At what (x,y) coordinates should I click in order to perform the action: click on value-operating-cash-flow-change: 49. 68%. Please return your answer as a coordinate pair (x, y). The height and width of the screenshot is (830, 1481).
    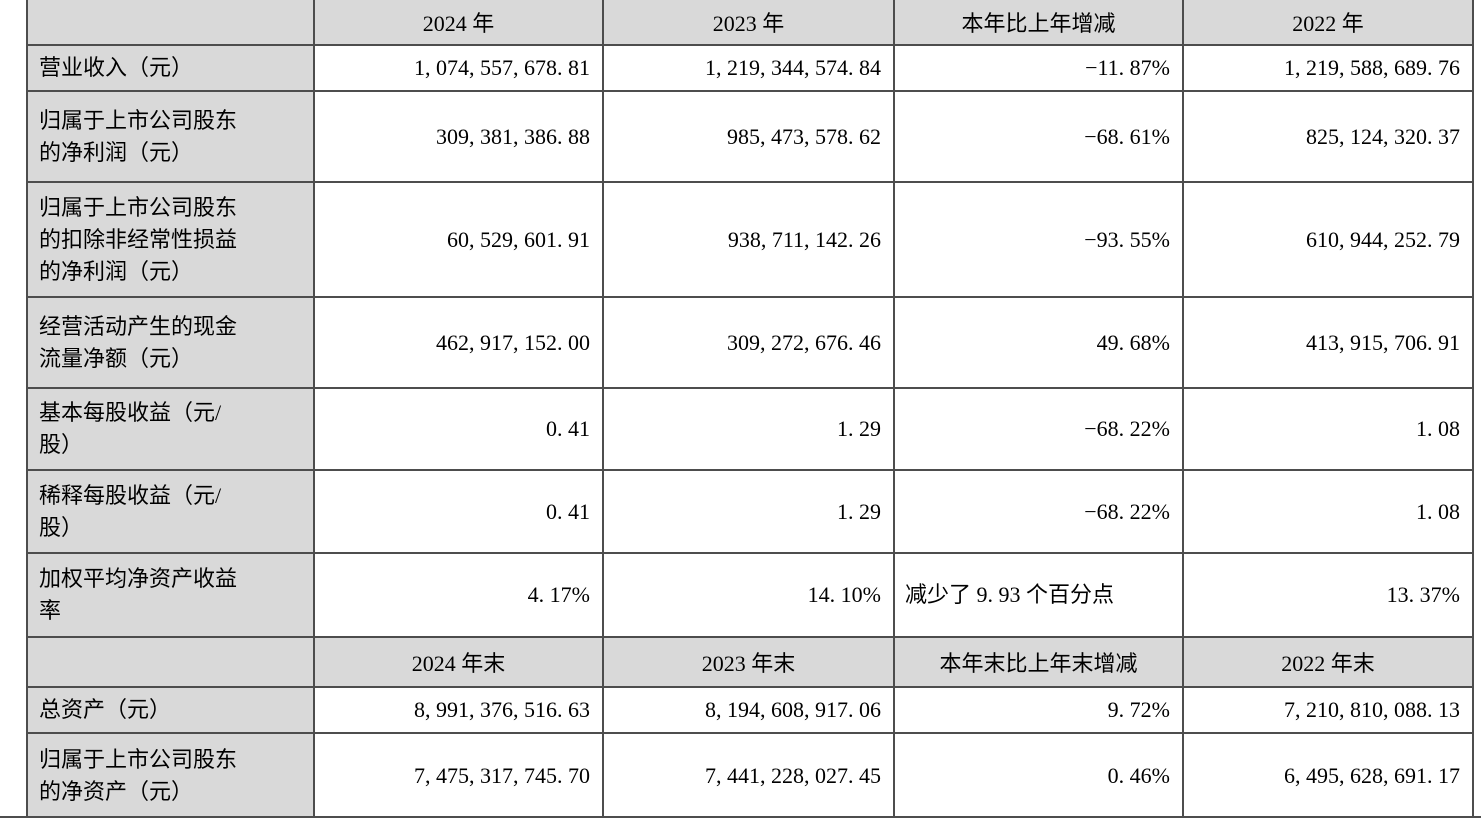
    Looking at the image, I should click on (1038, 342).